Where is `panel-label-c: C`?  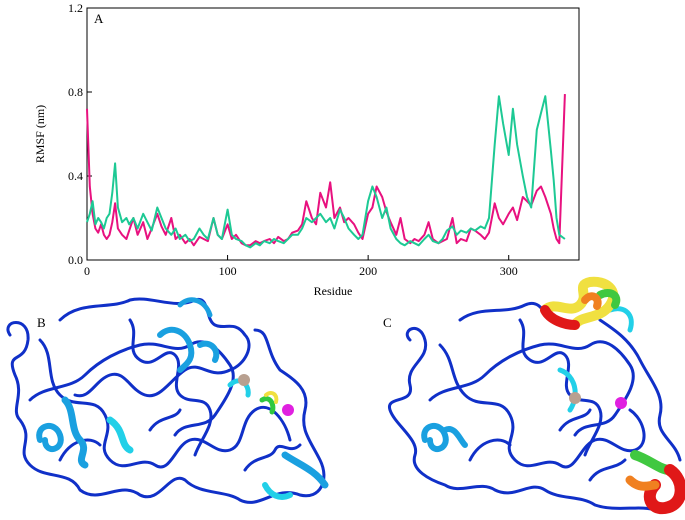
panel-label-c: C is located at coordinates (387, 322).